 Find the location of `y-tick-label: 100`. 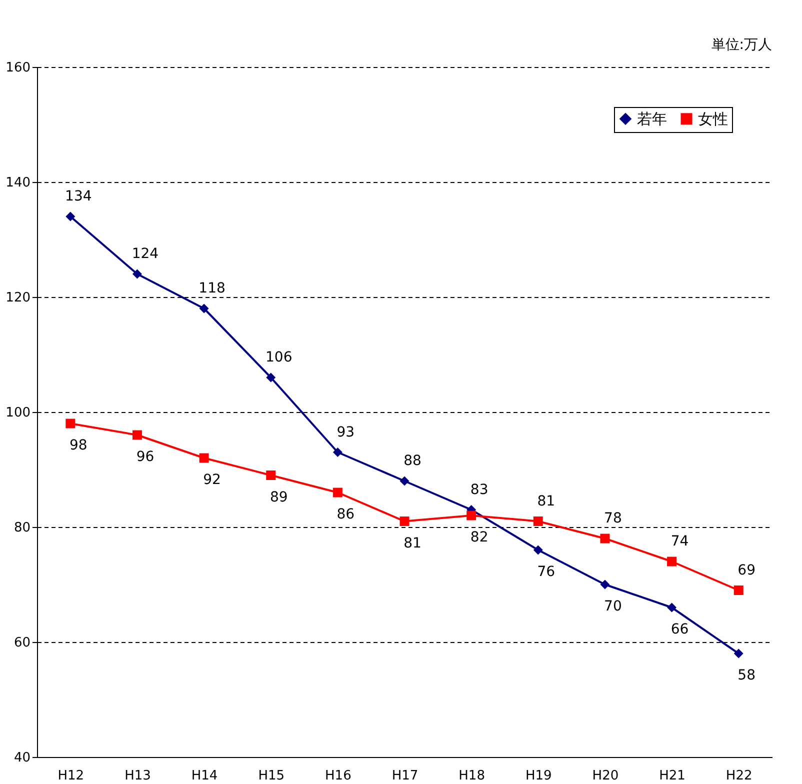

y-tick-label: 100 is located at coordinates (18, 413).